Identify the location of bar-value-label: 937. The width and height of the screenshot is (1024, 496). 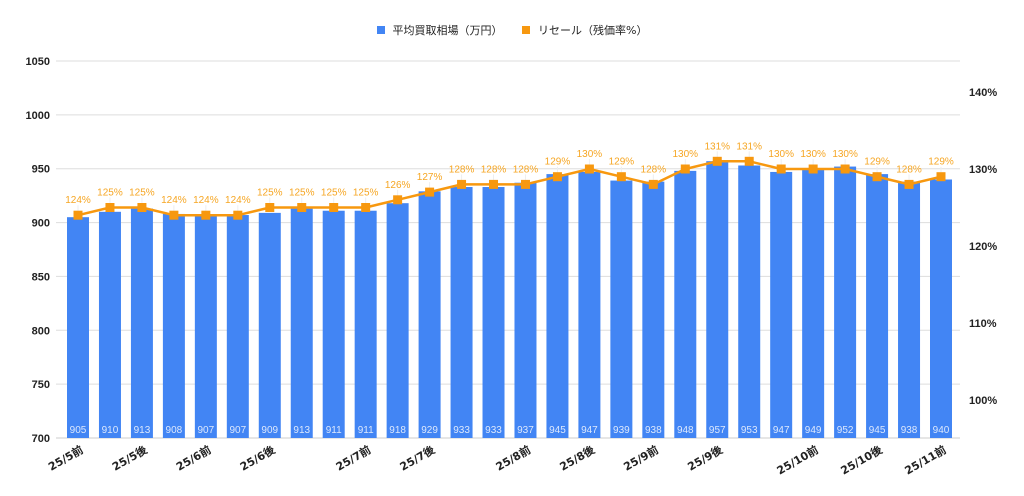
(525, 430).